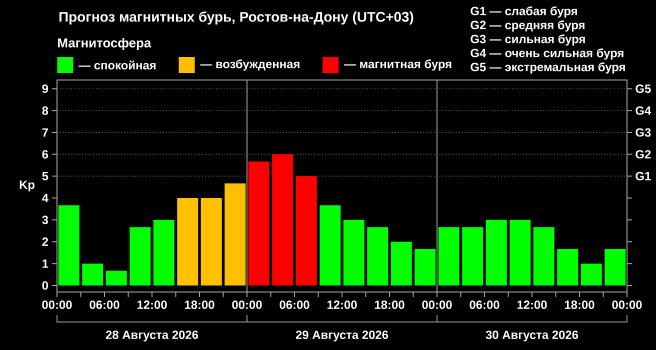 This screenshot has width=656, height=350. Describe the element at coordinates (27, 186) in the screenshot. I see `y-axis-title: Kp` at that location.